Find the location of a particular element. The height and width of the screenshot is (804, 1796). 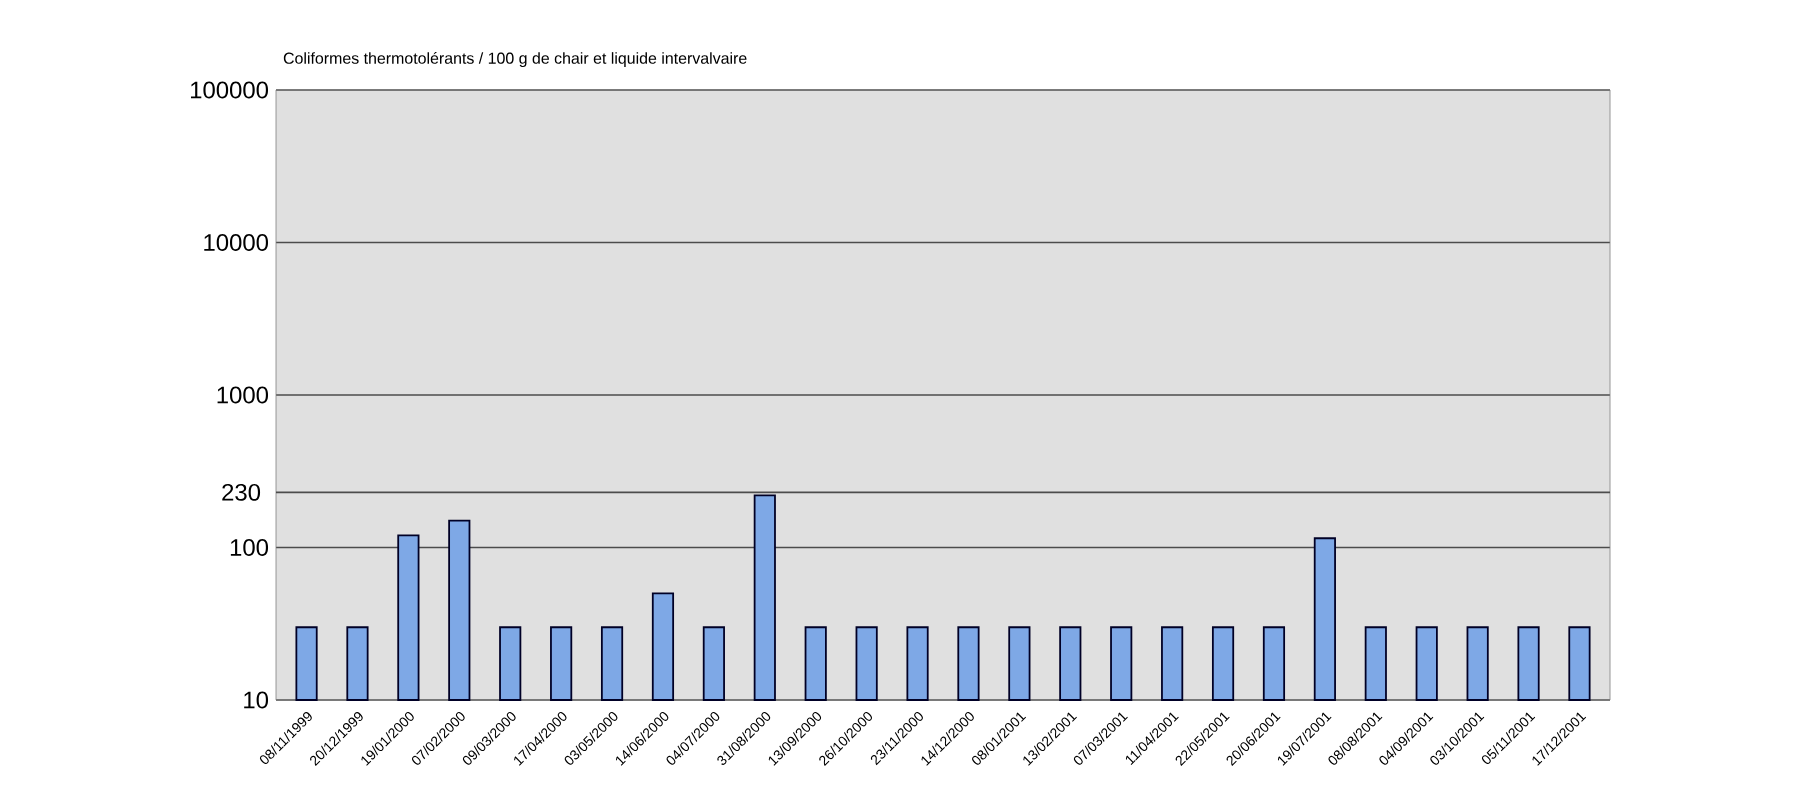

y-tick-label: 10000 is located at coordinates (236, 242).